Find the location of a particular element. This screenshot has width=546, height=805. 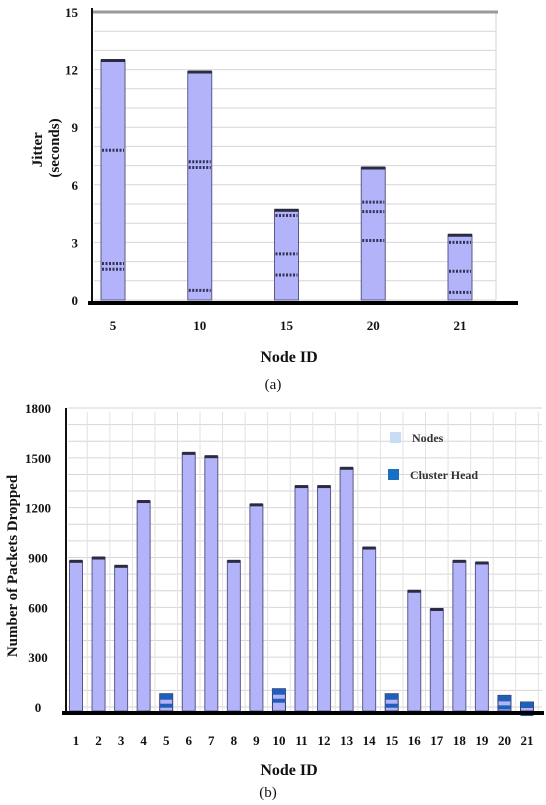

y-tick-label-a: 15 is located at coordinates (72, 12).